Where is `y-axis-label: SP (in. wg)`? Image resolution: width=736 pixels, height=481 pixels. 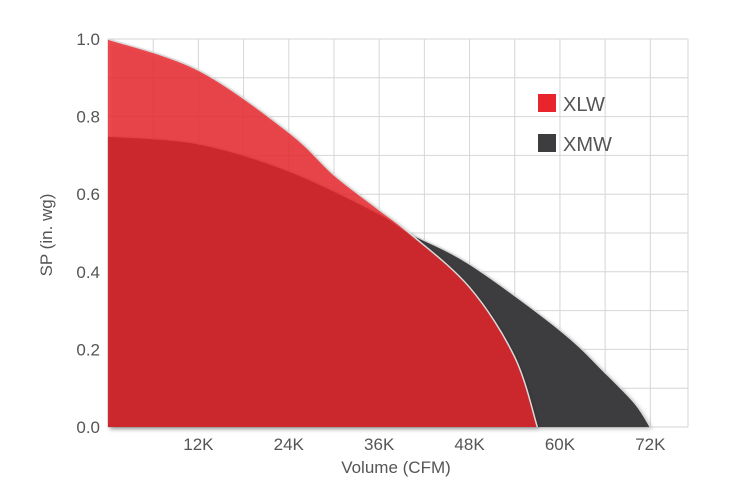
y-axis-label: SP (in. wg) is located at coordinates (46, 235).